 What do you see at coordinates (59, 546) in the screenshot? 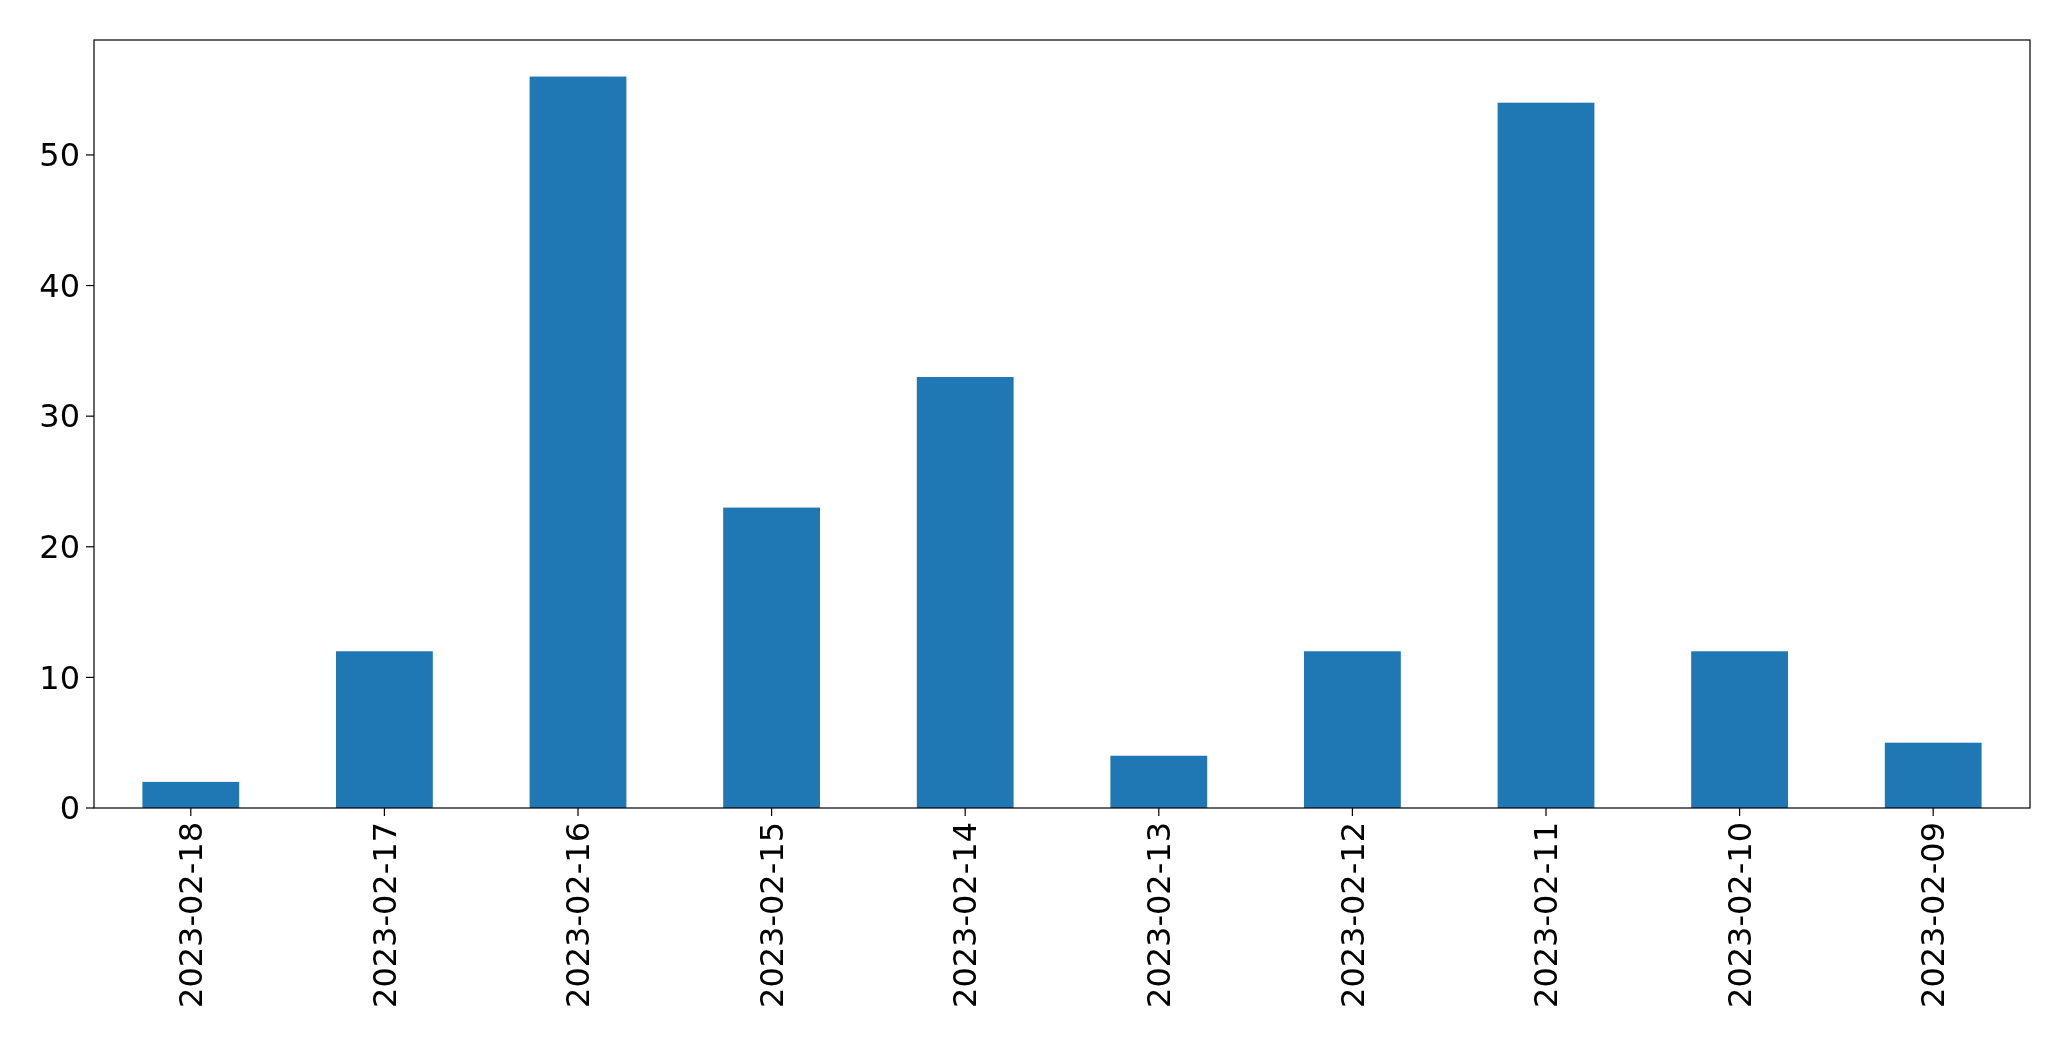
I see `y-tick-label: 20` at bounding box center [59, 546].